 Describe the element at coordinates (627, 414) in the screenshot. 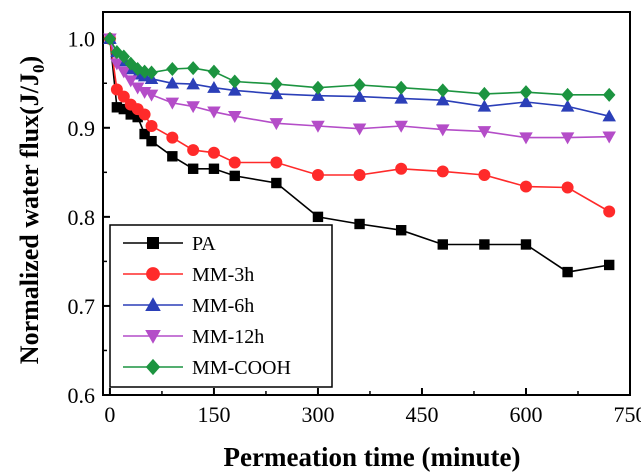

I see `x-tick-label: 750` at that location.